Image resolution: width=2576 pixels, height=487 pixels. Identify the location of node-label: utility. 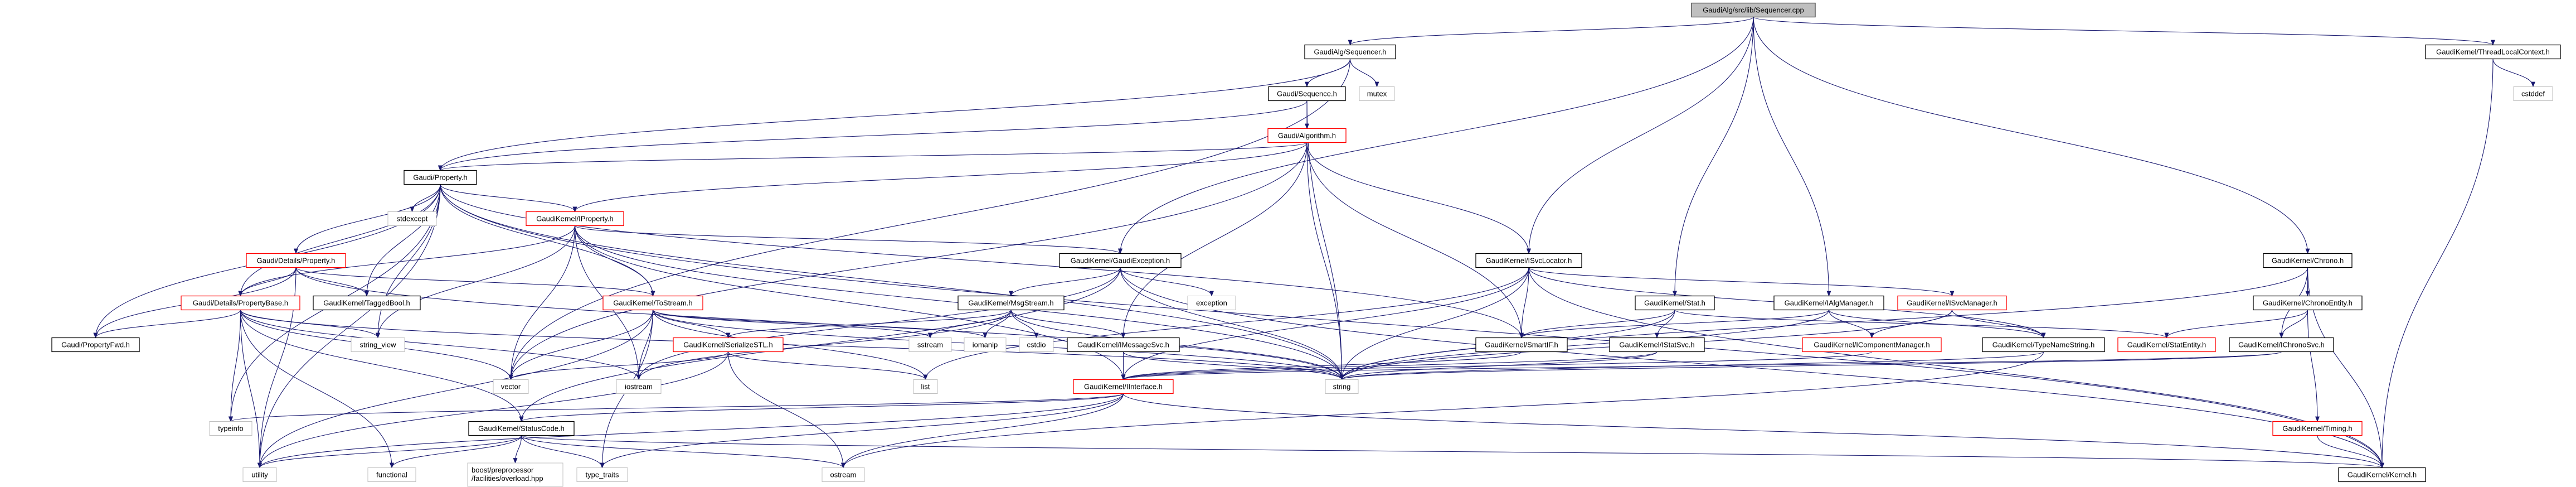
(259, 475).